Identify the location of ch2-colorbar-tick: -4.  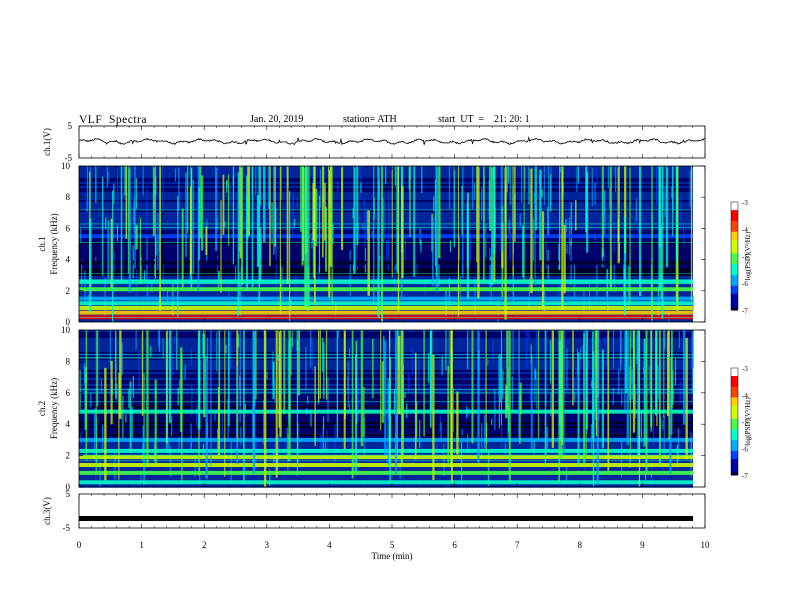
(745, 396).